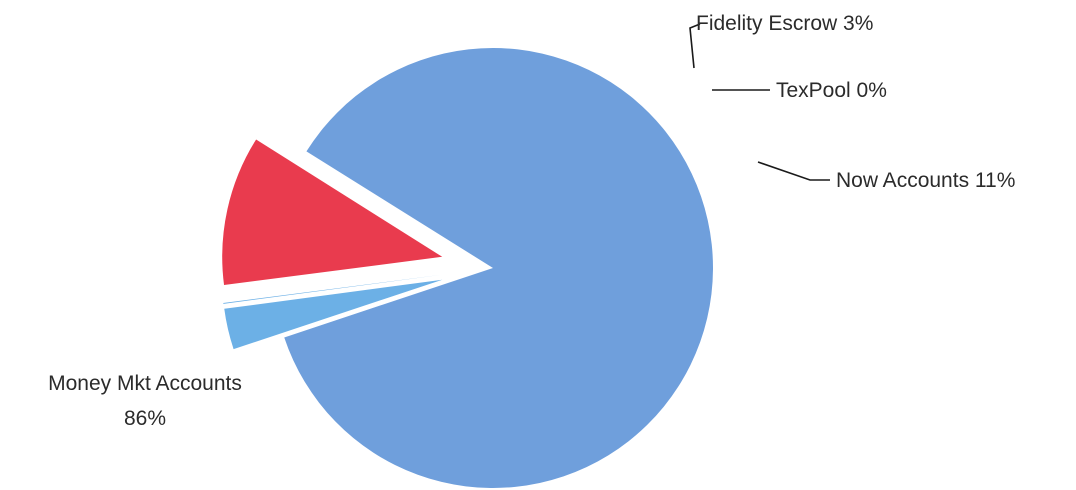 The image size is (1076, 490). Describe the element at coordinates (145, 383) in the screenshot. I see `label-money-mkt-accounts: Money Mkt Accounts` at that location.